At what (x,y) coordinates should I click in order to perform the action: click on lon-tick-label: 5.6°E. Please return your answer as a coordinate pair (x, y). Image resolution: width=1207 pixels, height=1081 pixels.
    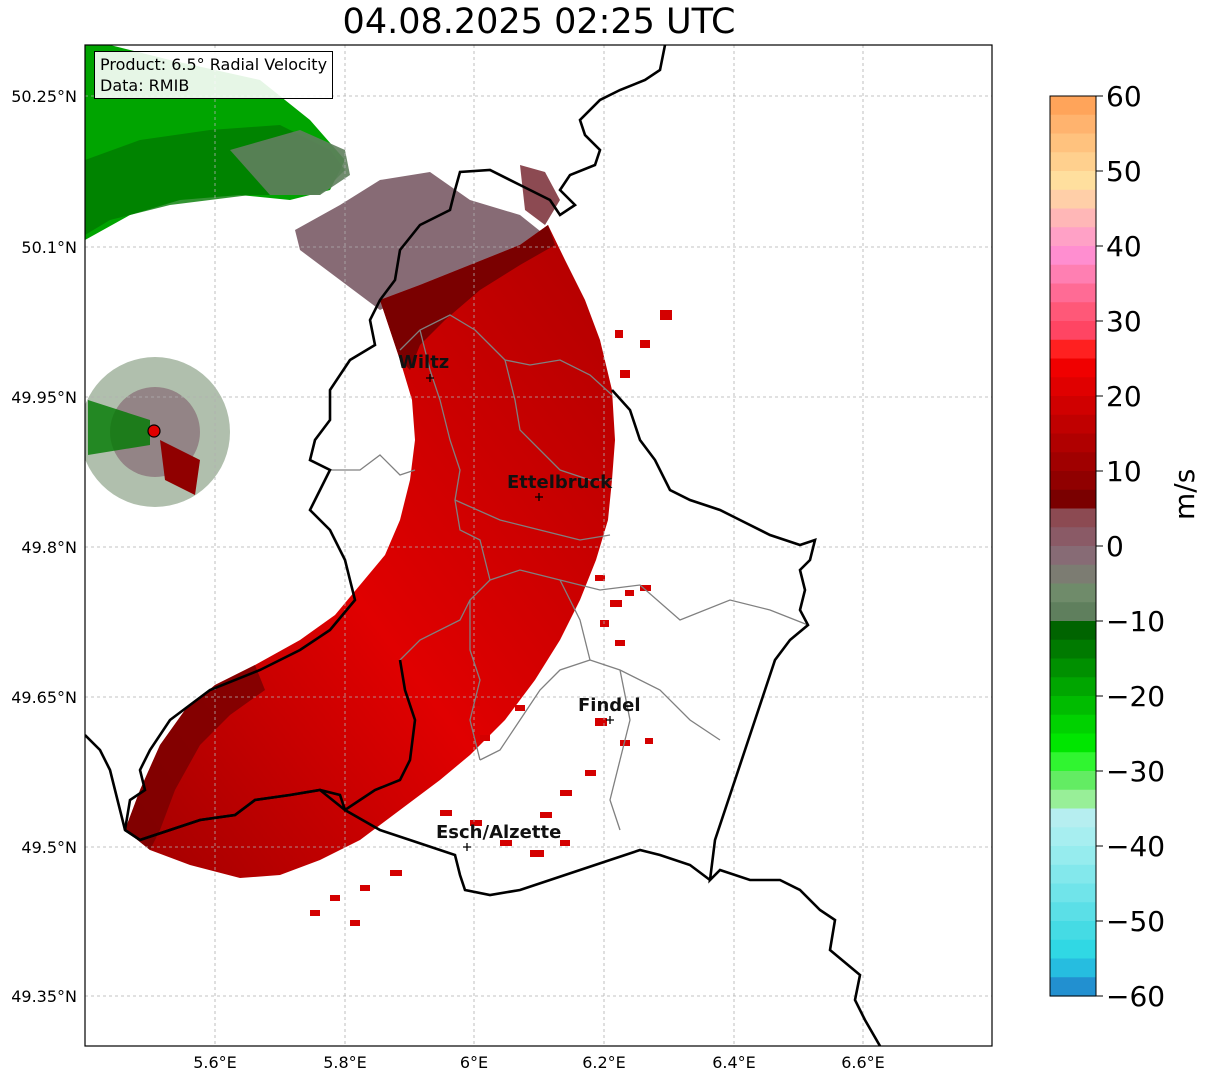
    Looking at the image, I should click on (215, 1062).